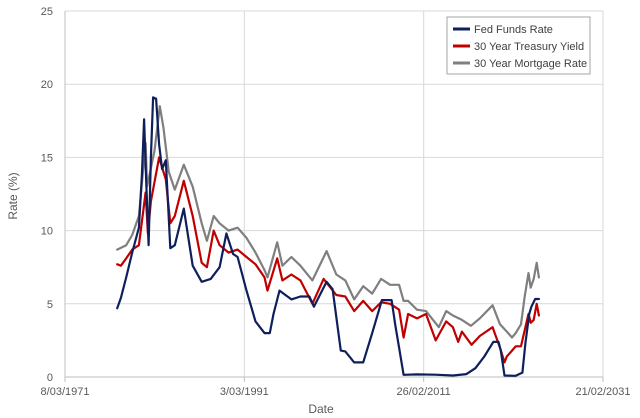  I want to click on legend-label-fed-funds-rate: Fed Funds Rate, so click(513, 30).